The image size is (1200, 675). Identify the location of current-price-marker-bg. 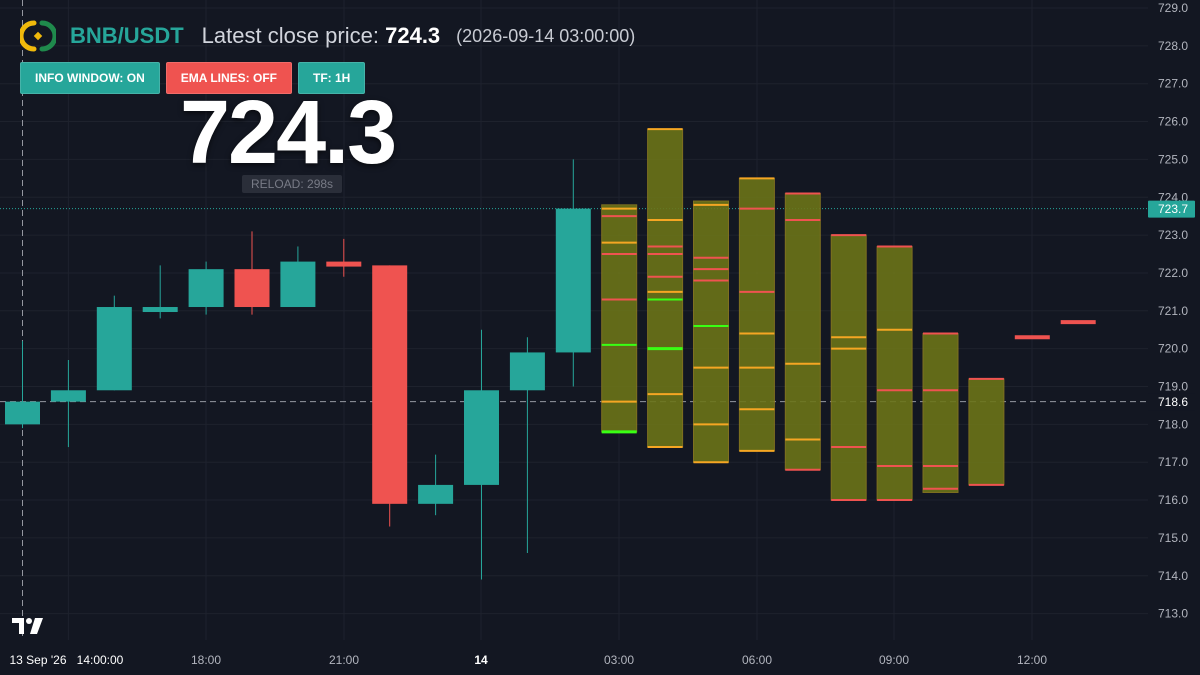
(1171, 209).